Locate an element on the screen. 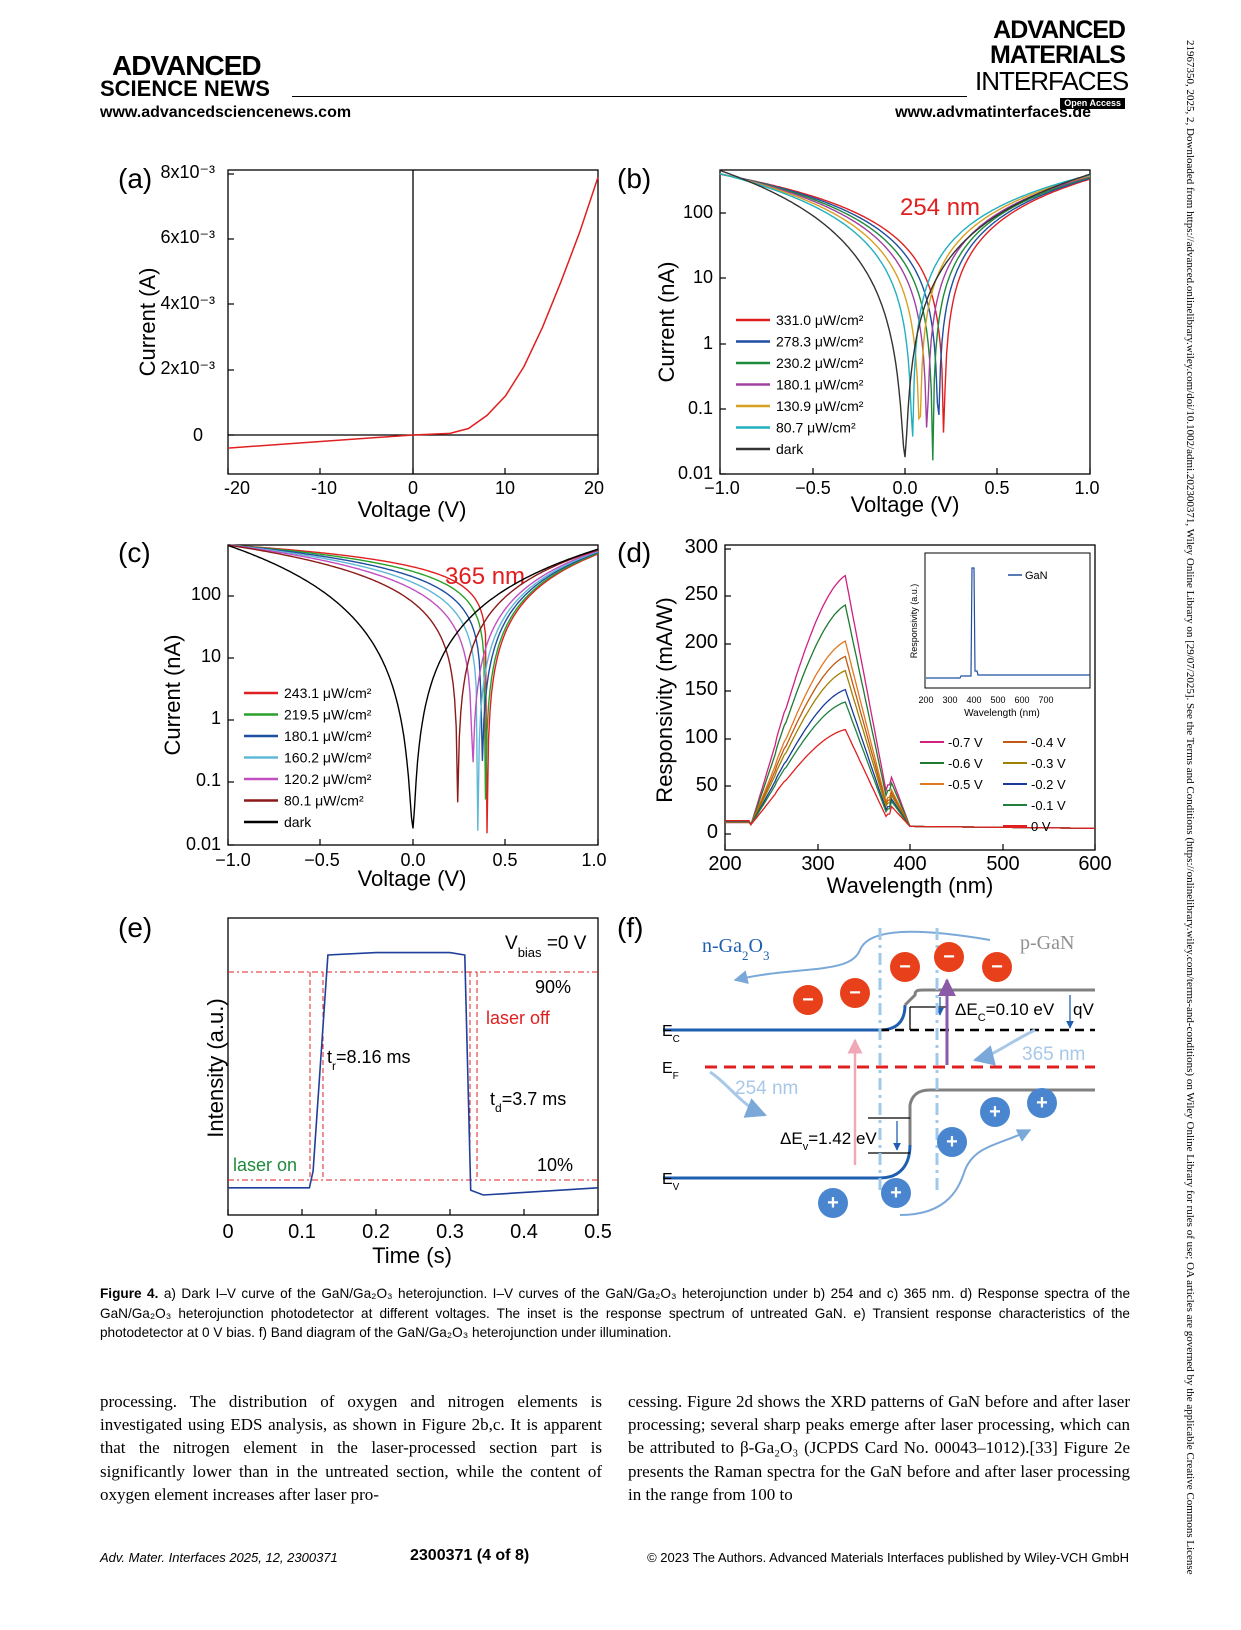 The width and height of the screenshot is (1241, 1630). ylabel-a: Current (A) is located at coordinates (147, 322).